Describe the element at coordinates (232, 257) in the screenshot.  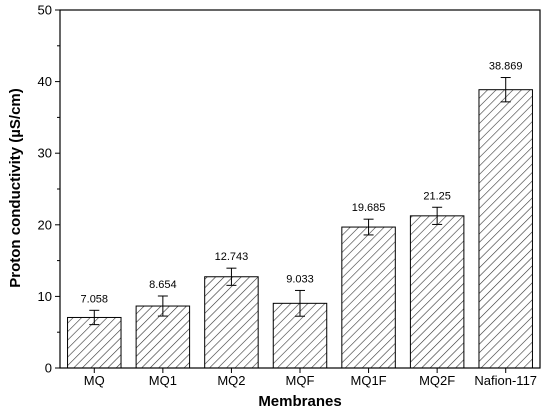
I see `data-label: 12.743` at that location.